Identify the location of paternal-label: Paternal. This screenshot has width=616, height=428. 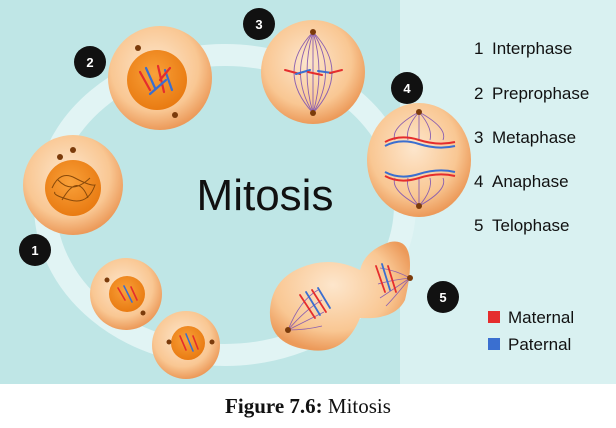
(539, 344).